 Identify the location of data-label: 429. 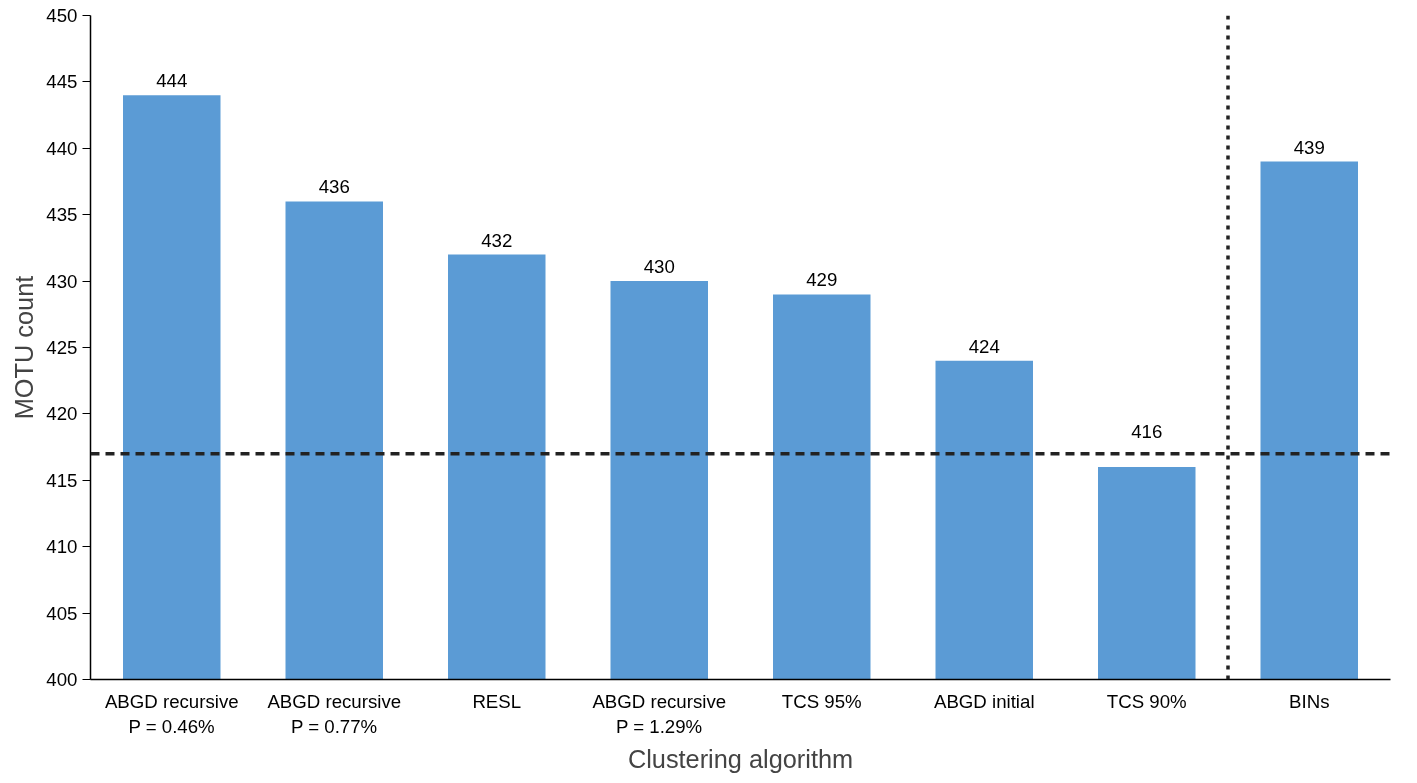
(822, 280).